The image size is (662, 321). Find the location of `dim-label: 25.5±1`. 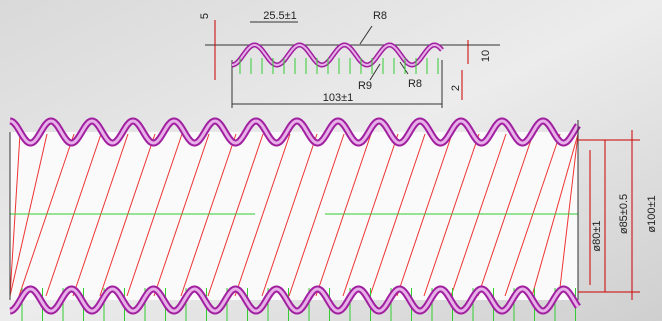

dim-label: 25.5±1 is located at coordinates (280, 16).